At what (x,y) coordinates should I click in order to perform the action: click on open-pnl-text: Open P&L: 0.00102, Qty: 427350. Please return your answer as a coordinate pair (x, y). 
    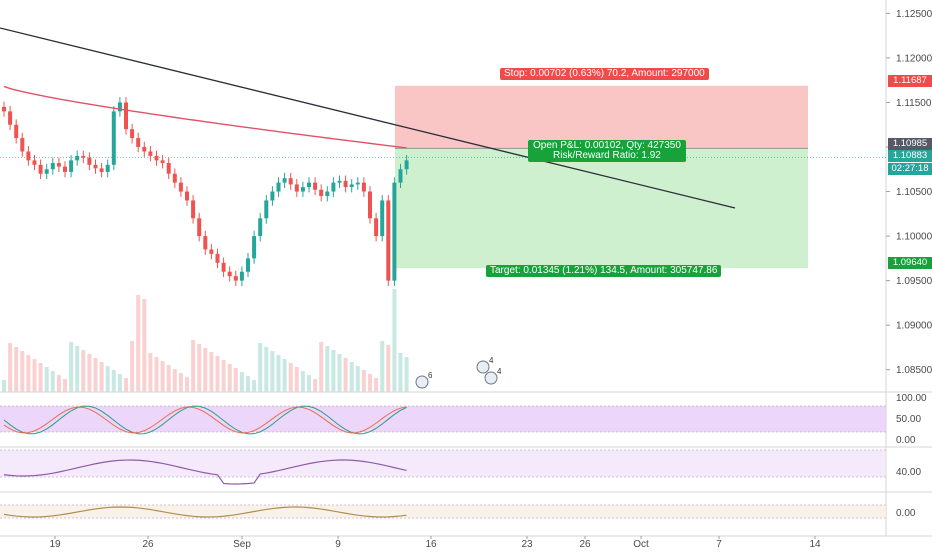
    Looking at the image, I should click on (607, 145).